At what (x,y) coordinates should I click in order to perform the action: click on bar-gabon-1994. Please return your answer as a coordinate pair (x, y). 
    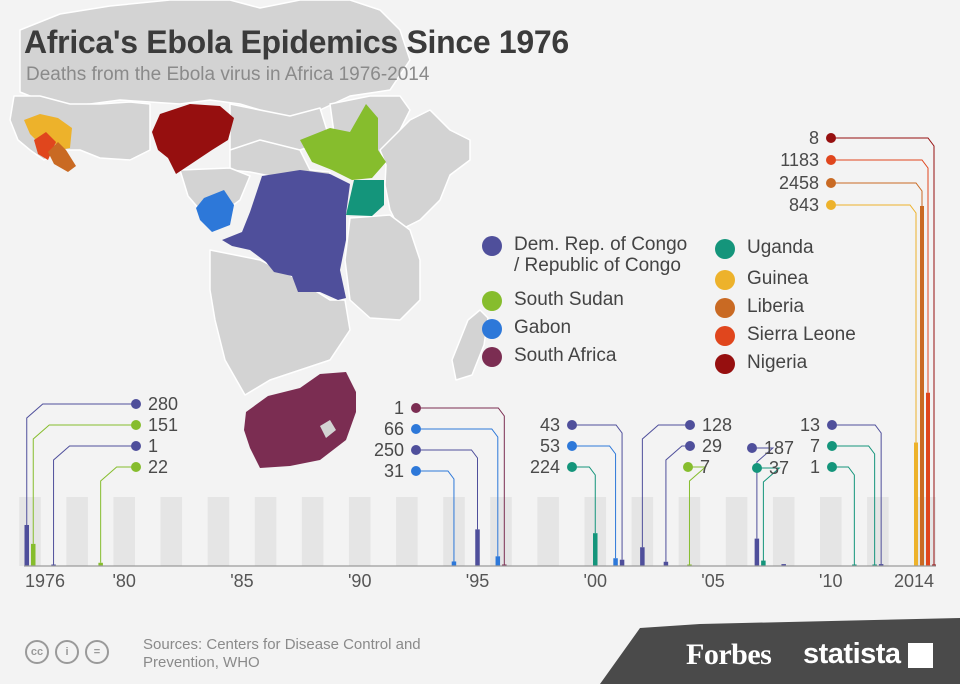
    Looking at the image, I should click on (454, 563).